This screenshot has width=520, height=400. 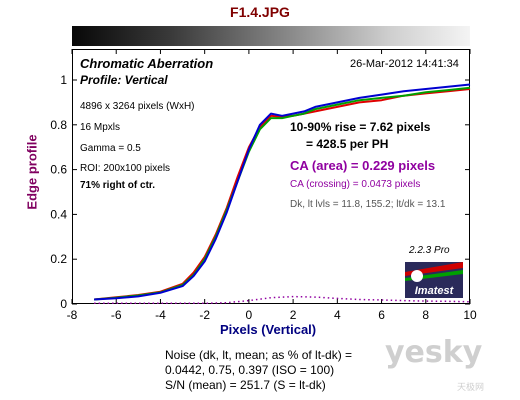 What do you see at coordinates (58, 214) in the screenshot?
I see `y-tick-label: 0.4` at bounding box center [58, 214].